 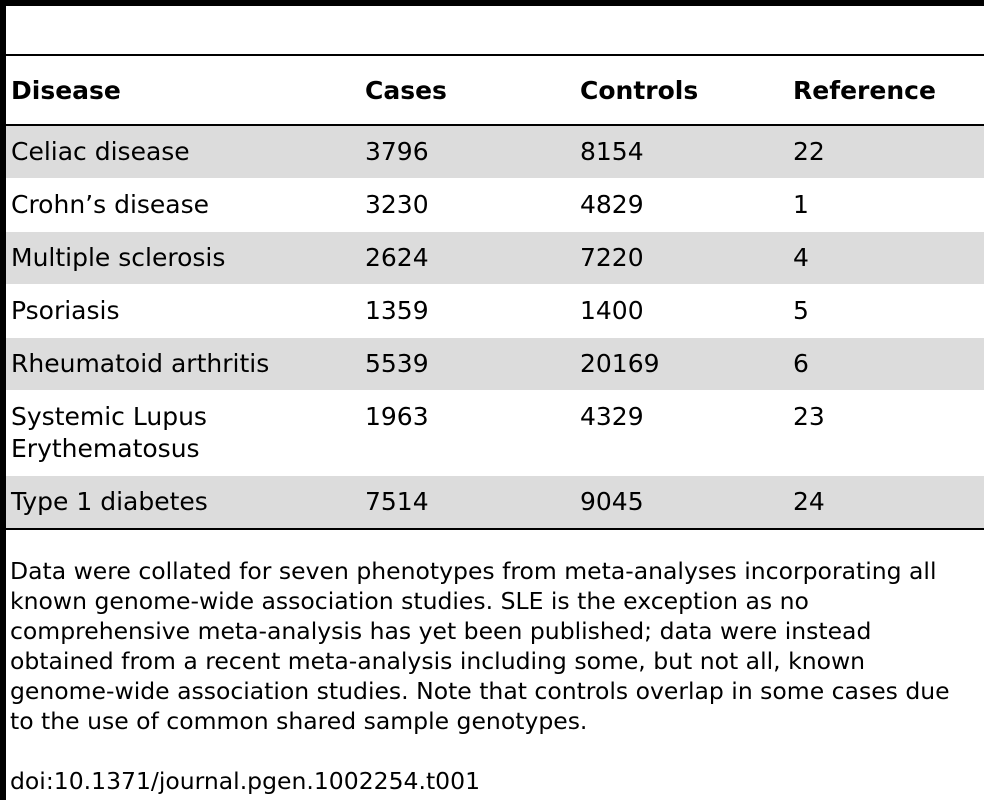 What do you see at coordinates (65, 310) in the screenshot?
I see `cell-disease: Psoriasis` at bounding box center [65, 310].